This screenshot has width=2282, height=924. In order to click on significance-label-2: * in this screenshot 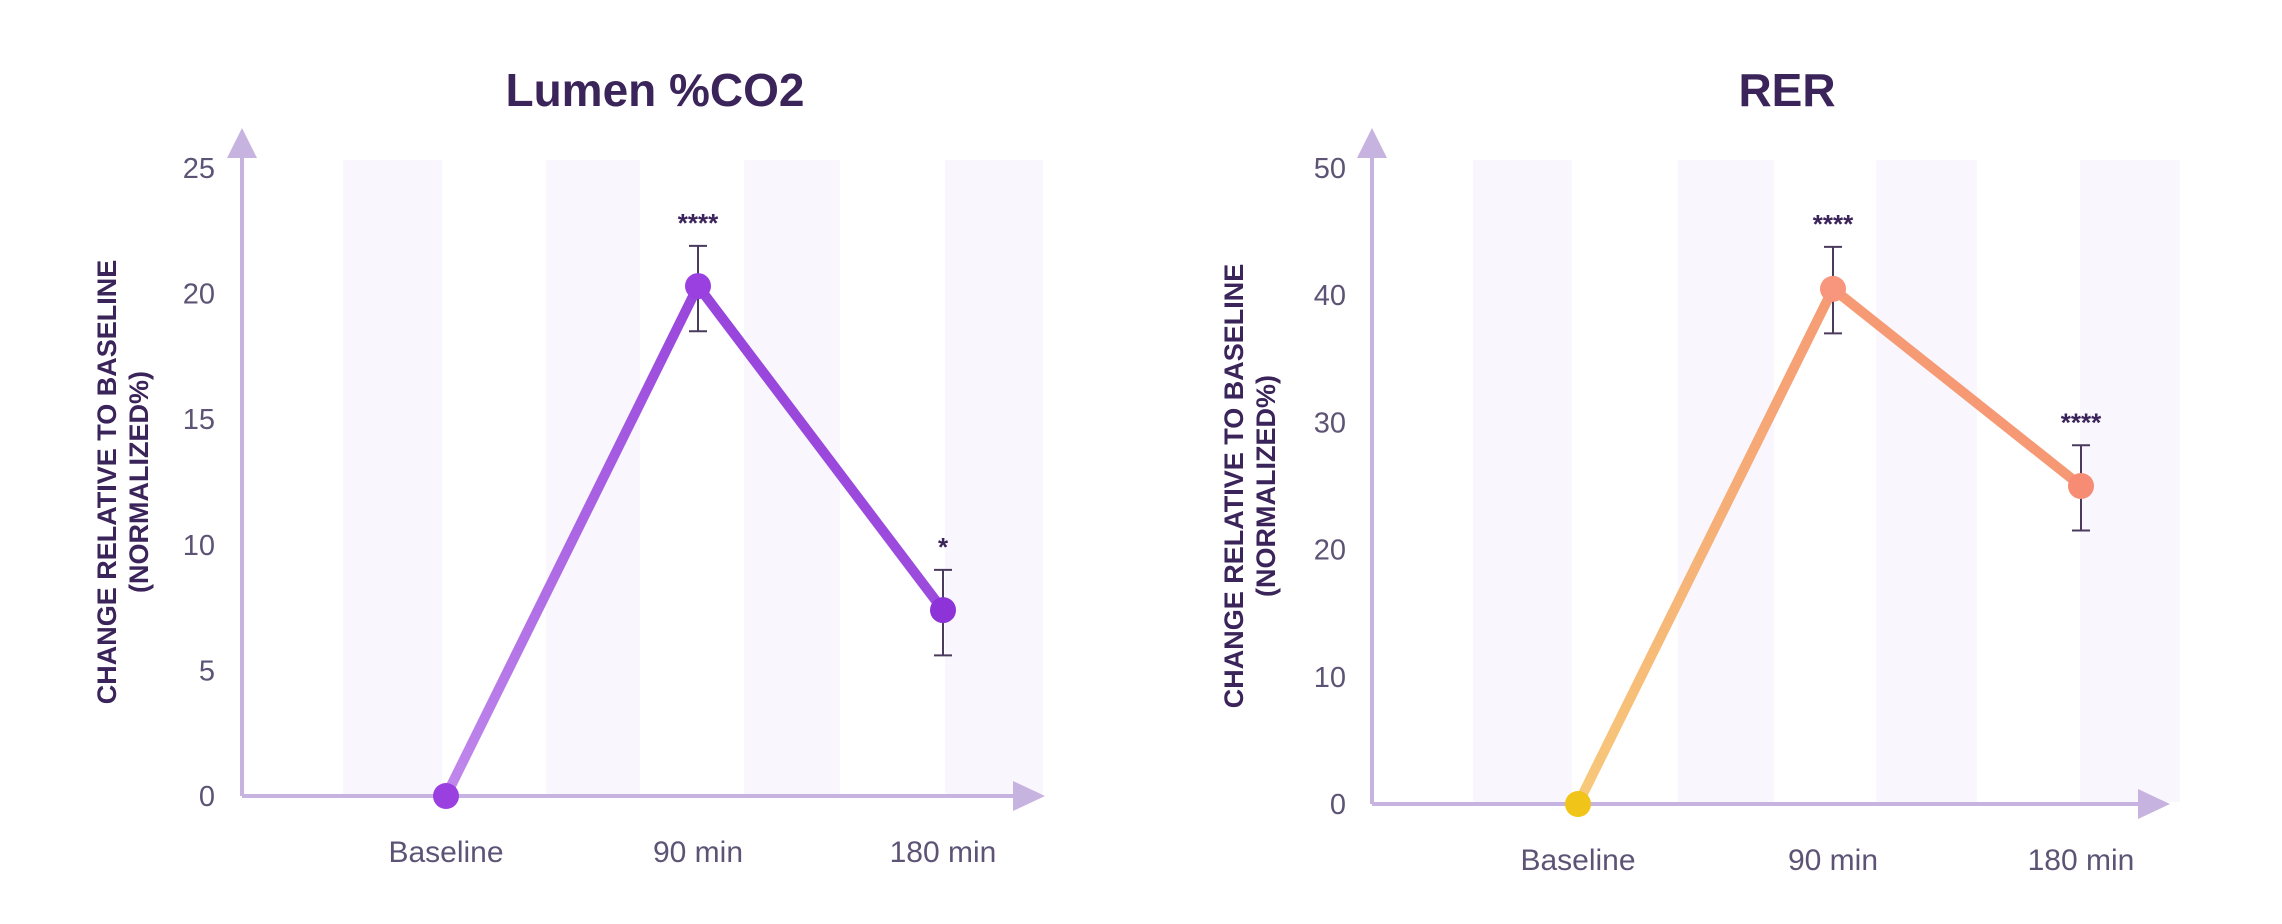, I will do `click(943, 547)`.